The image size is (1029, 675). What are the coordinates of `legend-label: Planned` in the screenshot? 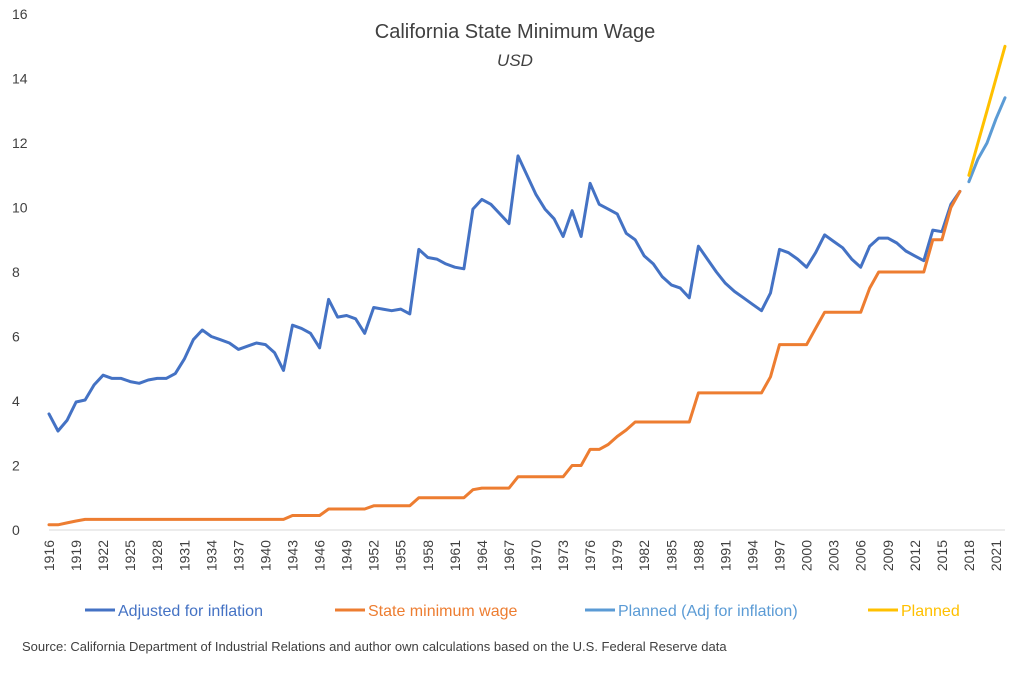 It's located at (930, 611).